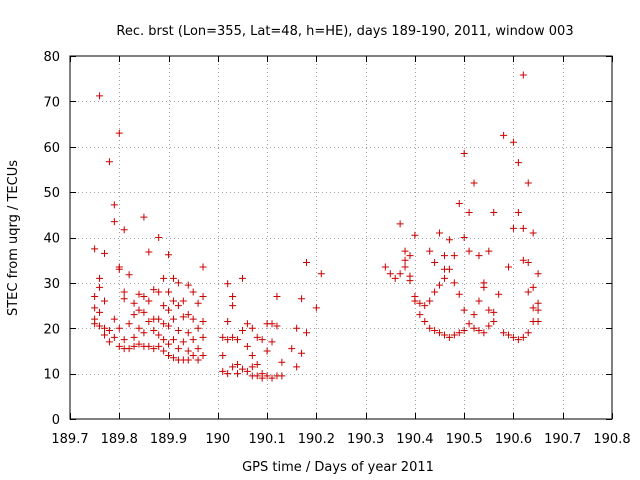  I want to click on x-axis-label: GPS time / Days of year 2011, so click(338, 467).